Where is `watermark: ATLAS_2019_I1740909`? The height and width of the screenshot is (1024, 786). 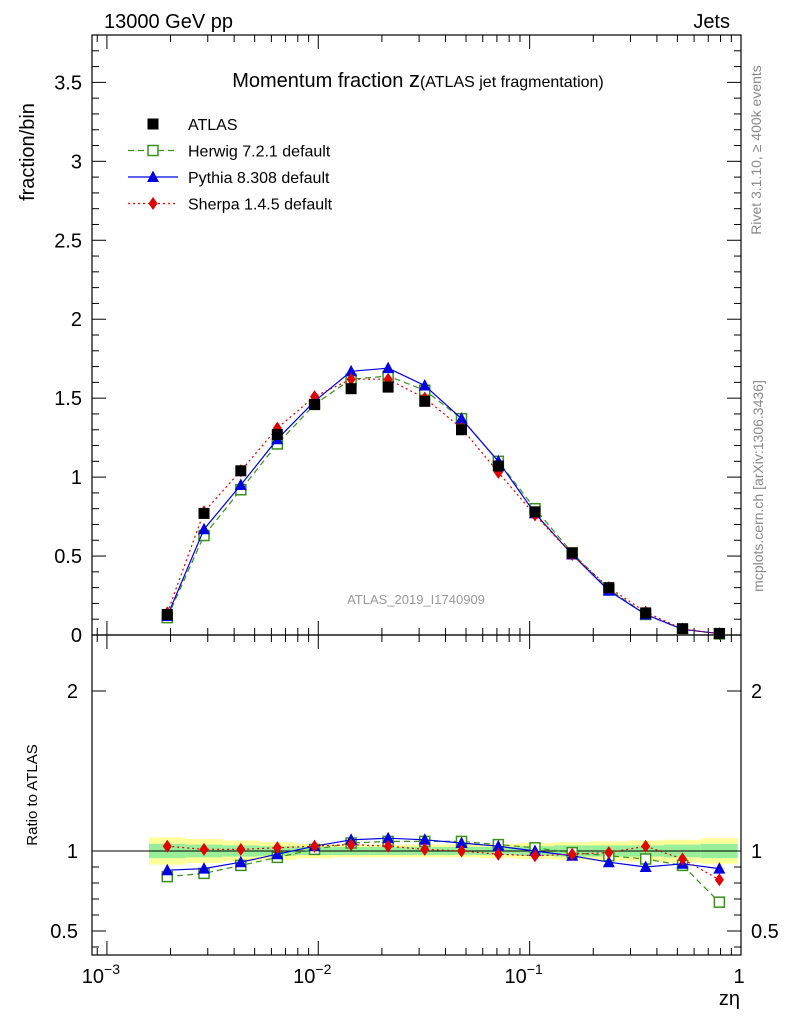 watermark: ATLAS_2019_I1740909 is located at coordinates (416, 599).